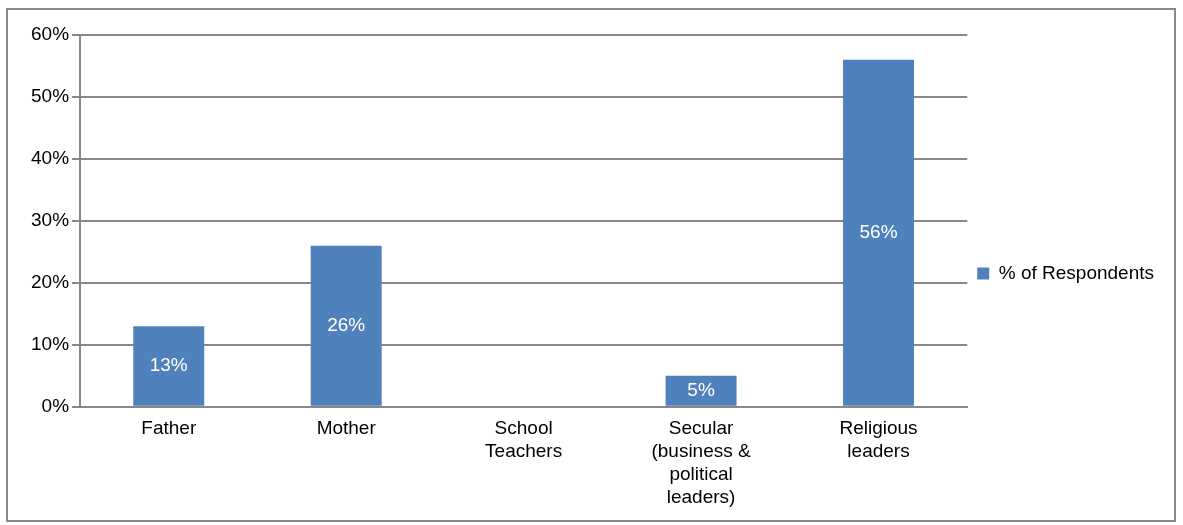 This screenshot has height=525, width=1183. I want to click on y-tick-label: 0%, so click(55, 406).